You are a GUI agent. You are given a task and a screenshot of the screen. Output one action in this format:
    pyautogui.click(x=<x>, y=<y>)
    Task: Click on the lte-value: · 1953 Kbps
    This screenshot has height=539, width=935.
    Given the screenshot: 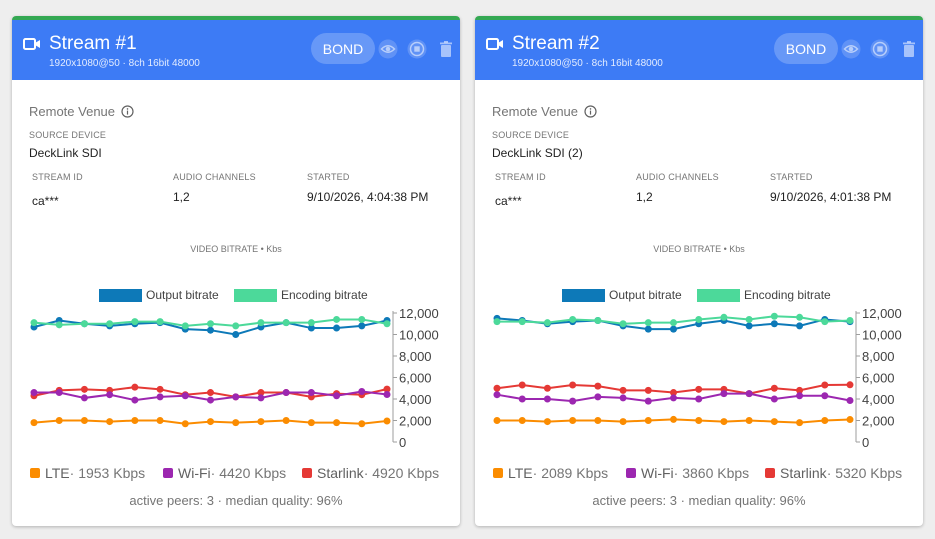 What is the action you would take?
    pyautogui.click(x=107, y=473)
    